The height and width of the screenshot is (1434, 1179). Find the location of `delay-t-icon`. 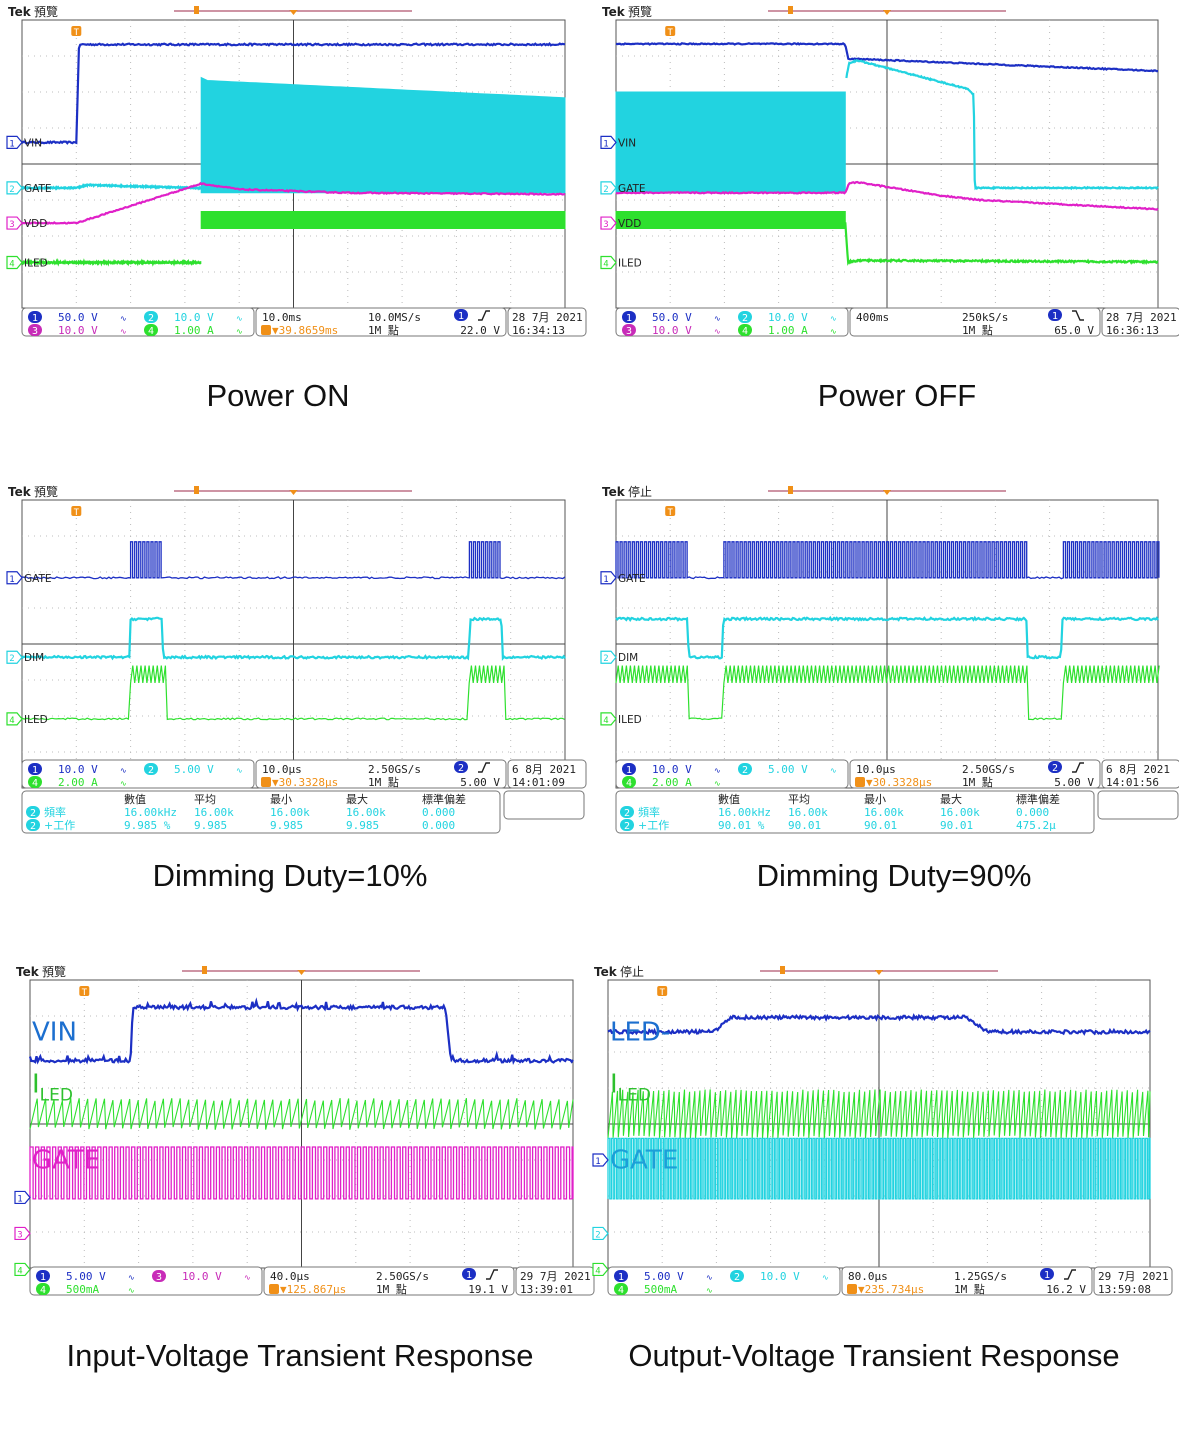

delay-t-icon is located at coordinates (860, 782).